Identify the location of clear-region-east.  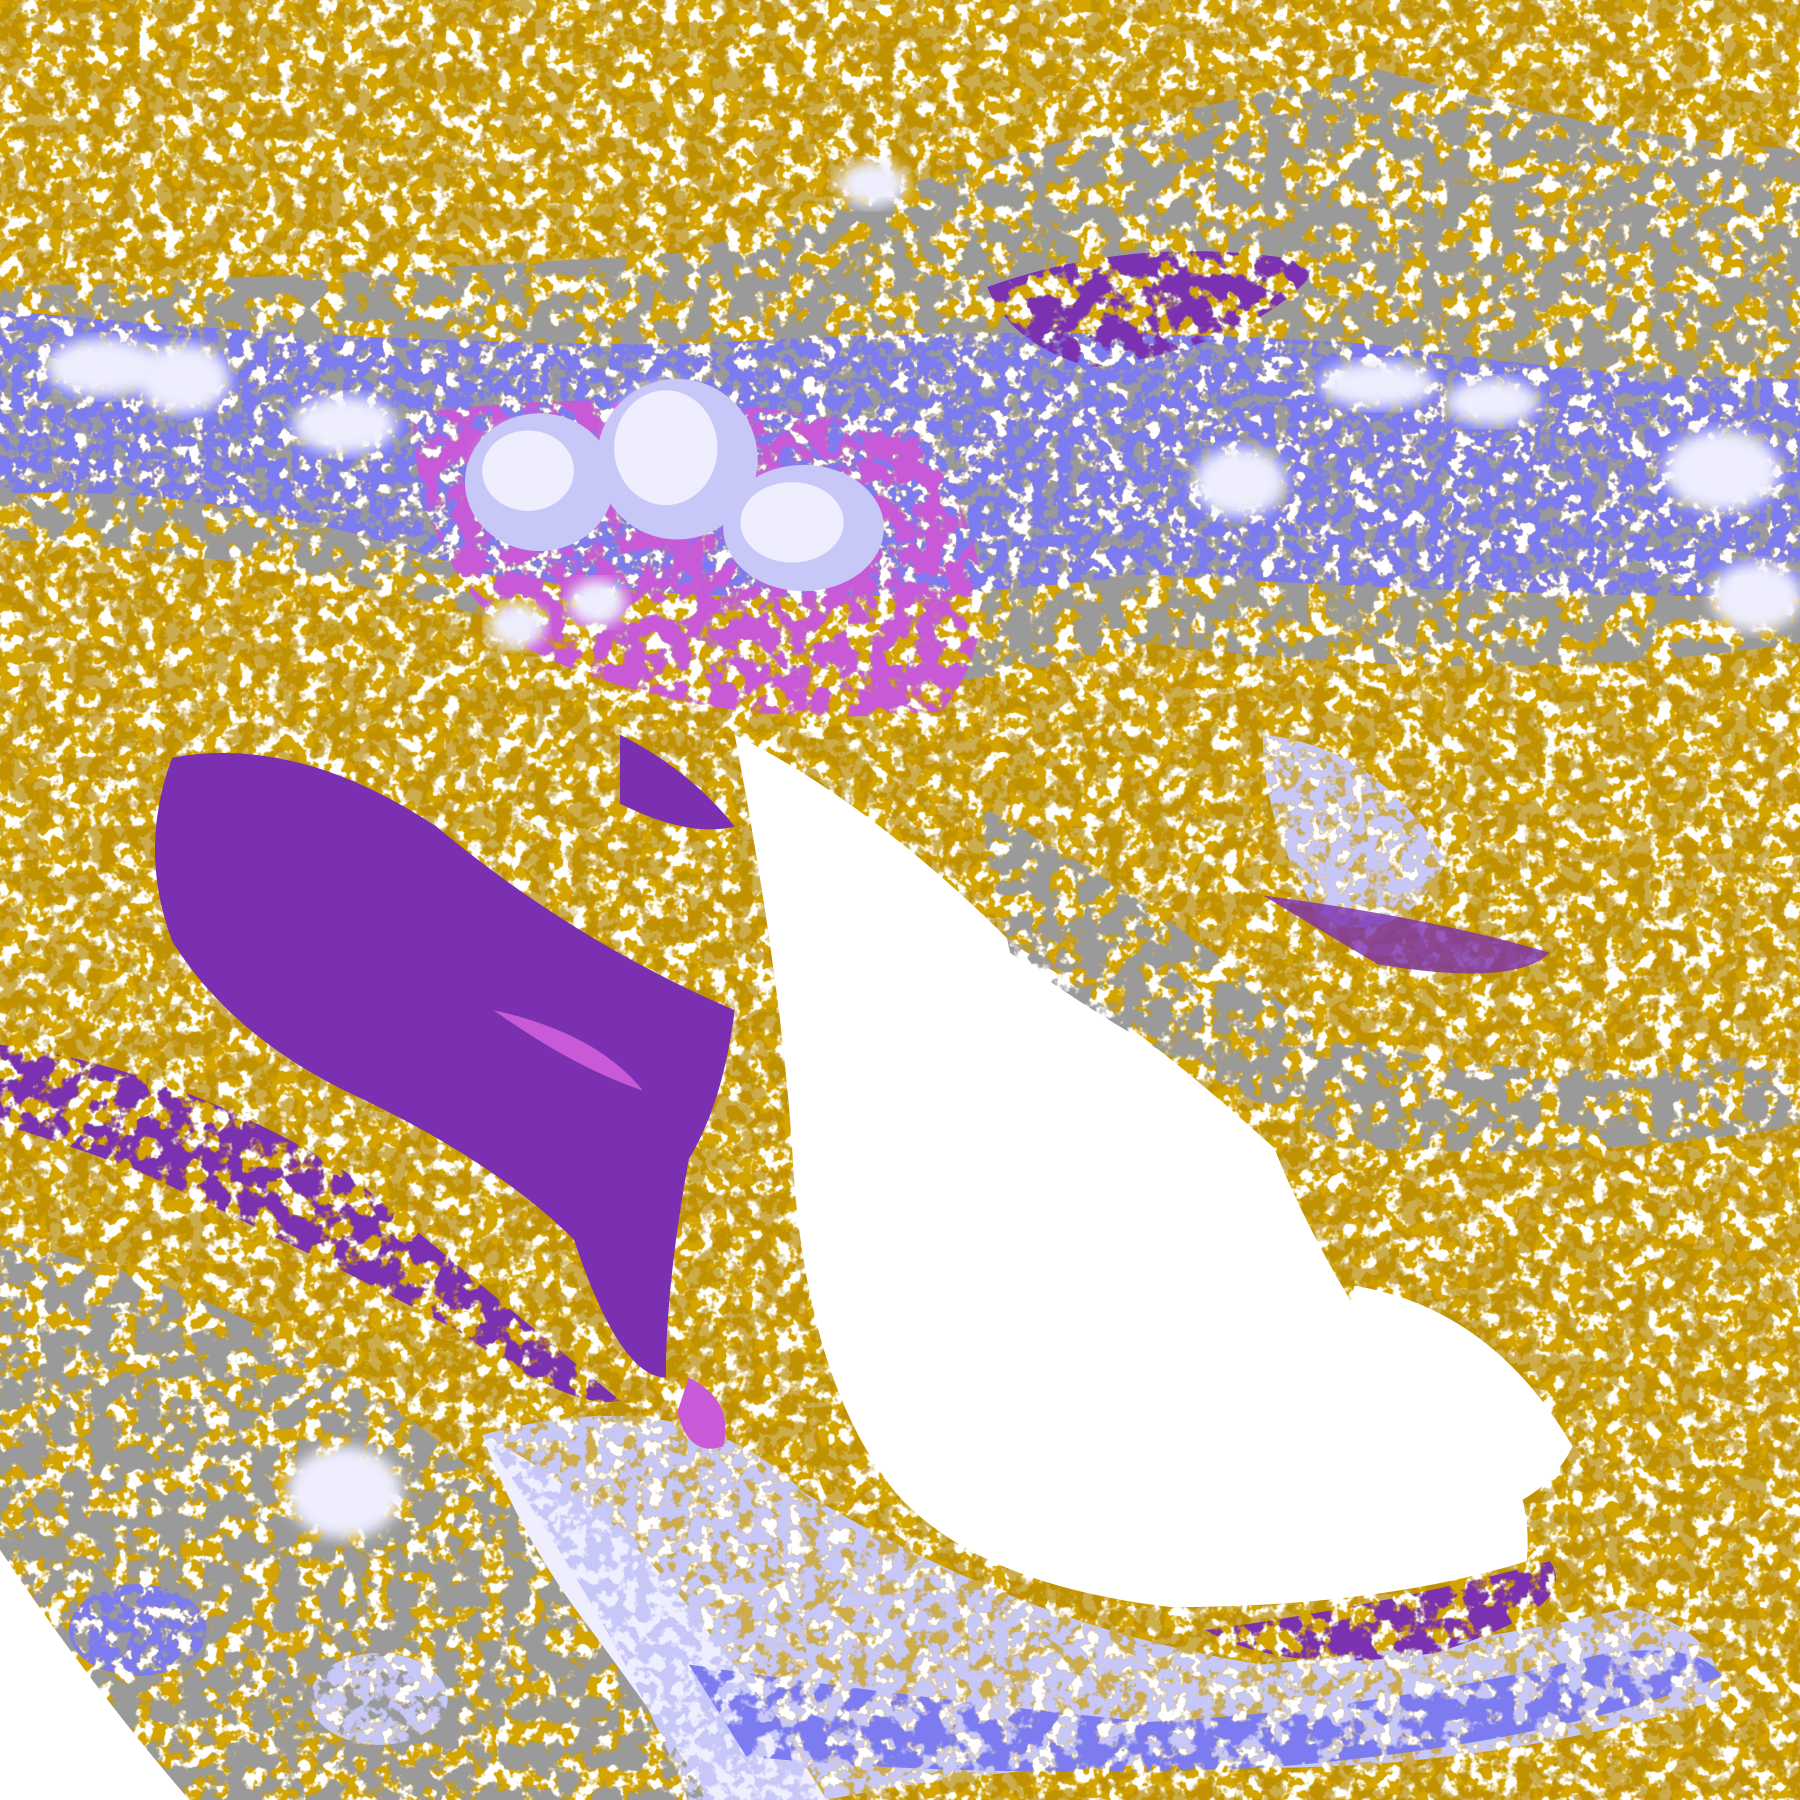
(1457, 1402).